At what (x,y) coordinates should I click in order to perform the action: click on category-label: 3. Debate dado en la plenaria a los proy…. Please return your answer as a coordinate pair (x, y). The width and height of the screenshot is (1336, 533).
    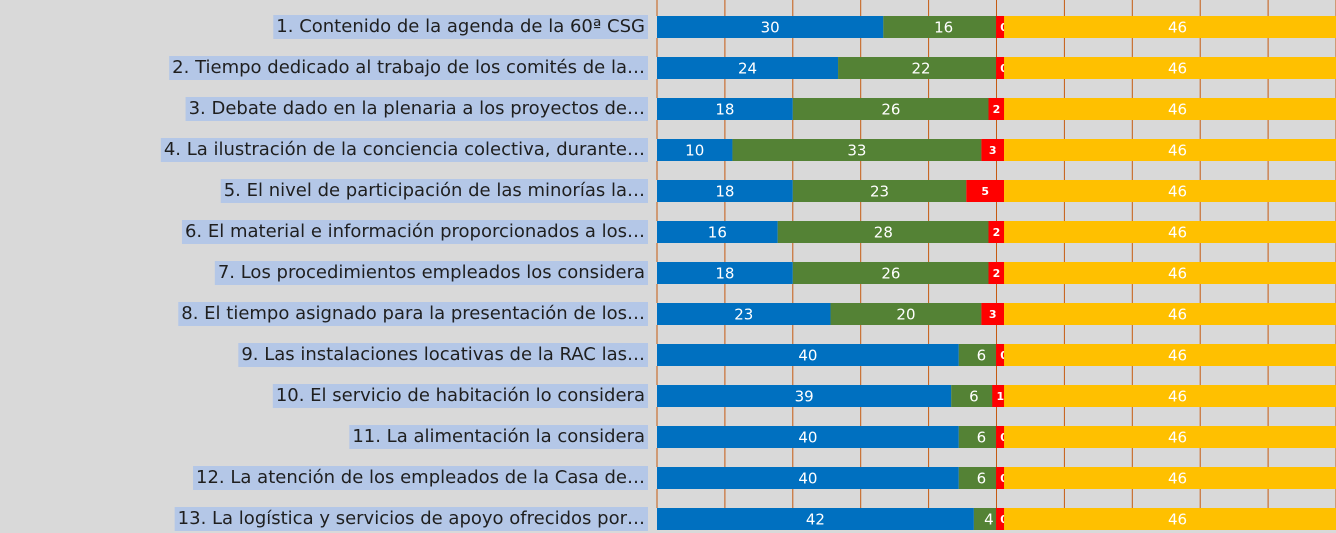
    Looking at the image, I should click on (417, 108).